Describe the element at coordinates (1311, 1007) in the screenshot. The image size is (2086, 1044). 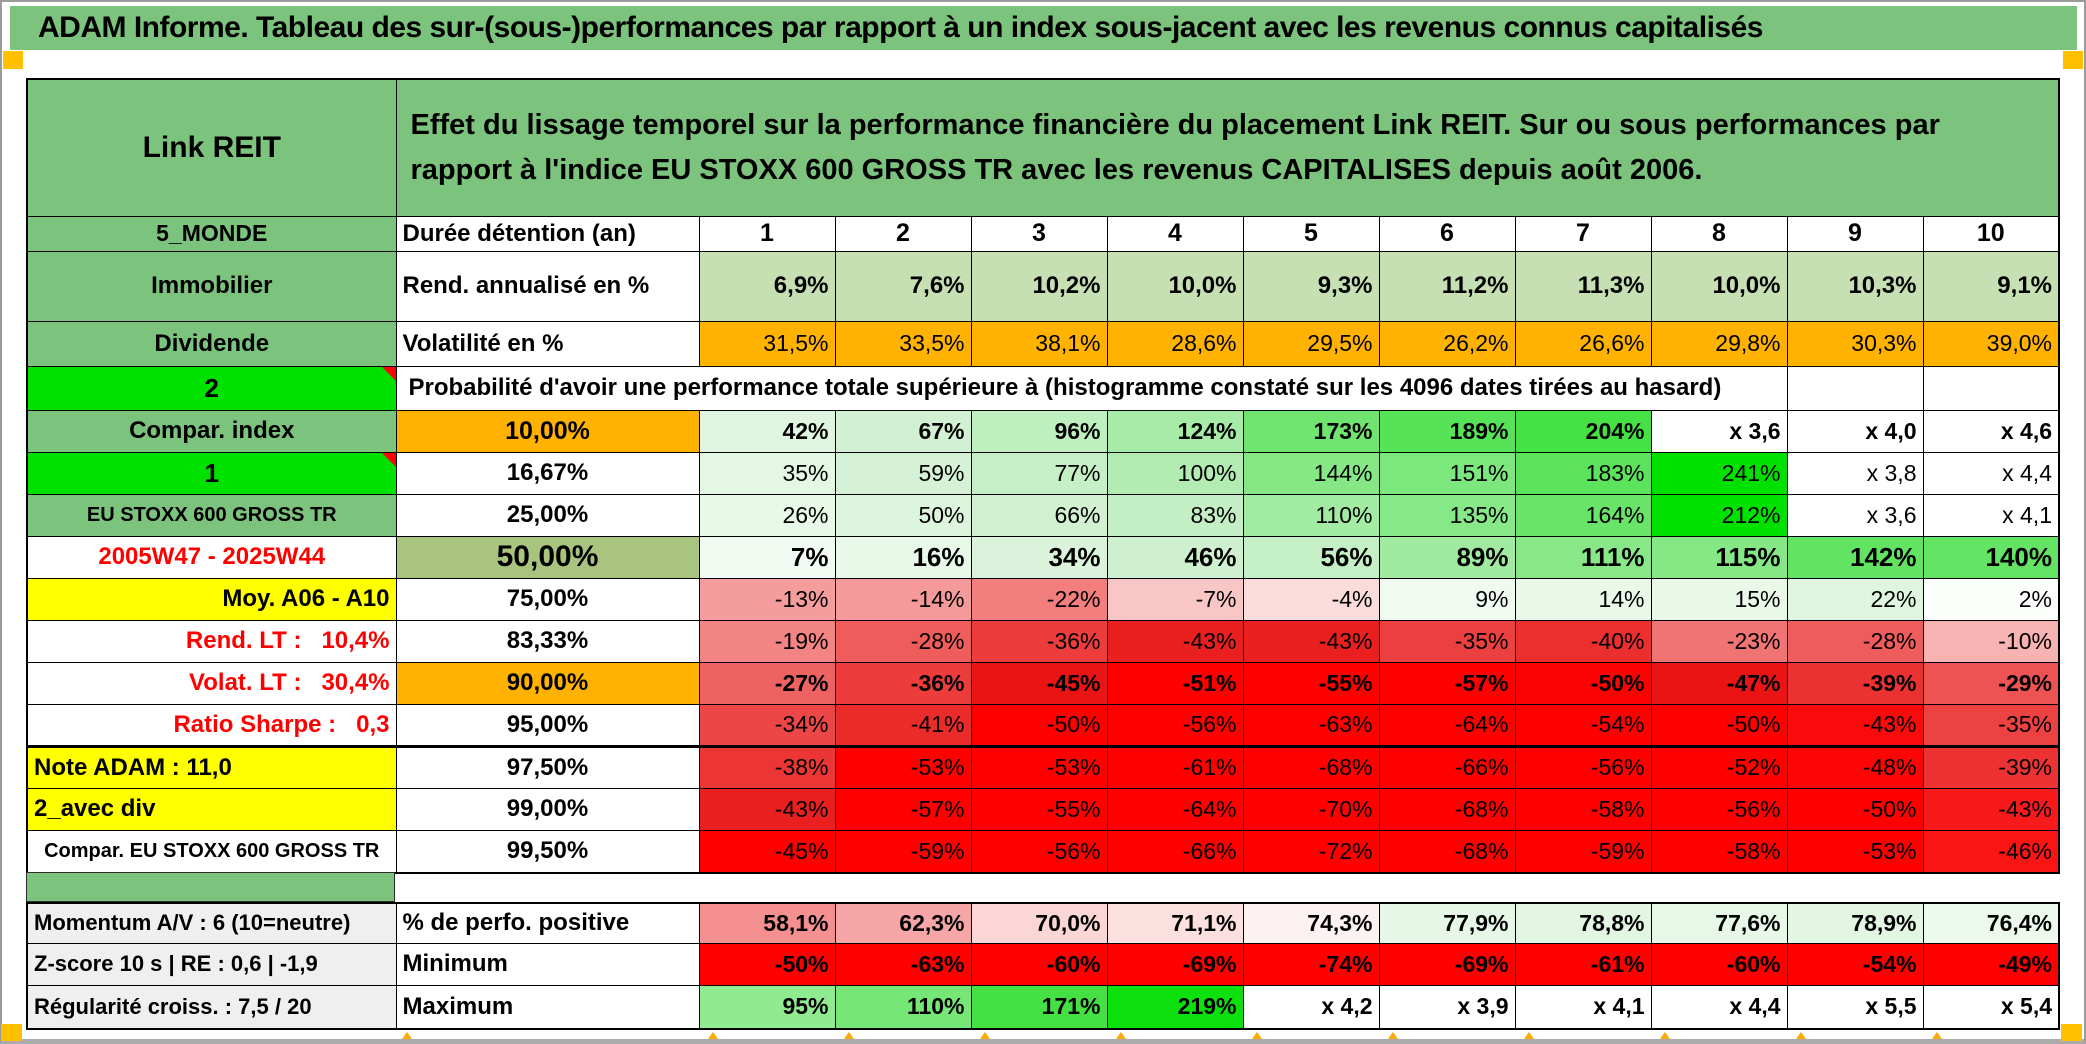
I see `data-cell: x 4,2` at that location.